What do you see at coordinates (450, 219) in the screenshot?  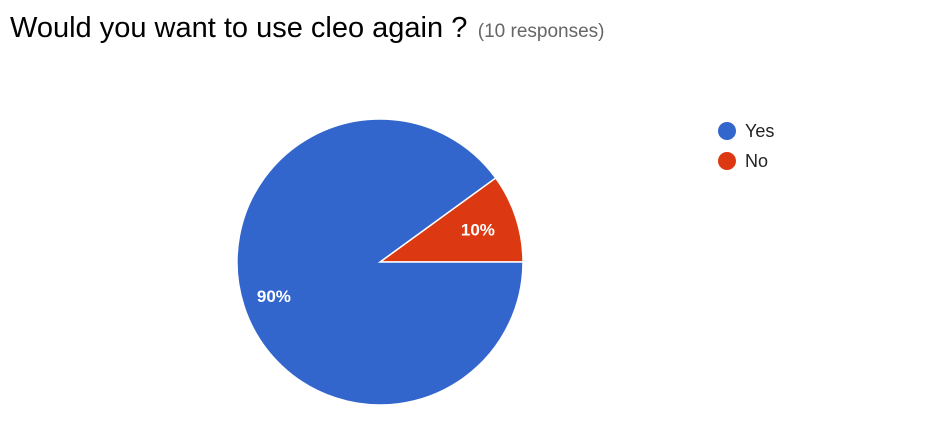 I see `pie-slice-no` at bounding box center [450, 219].